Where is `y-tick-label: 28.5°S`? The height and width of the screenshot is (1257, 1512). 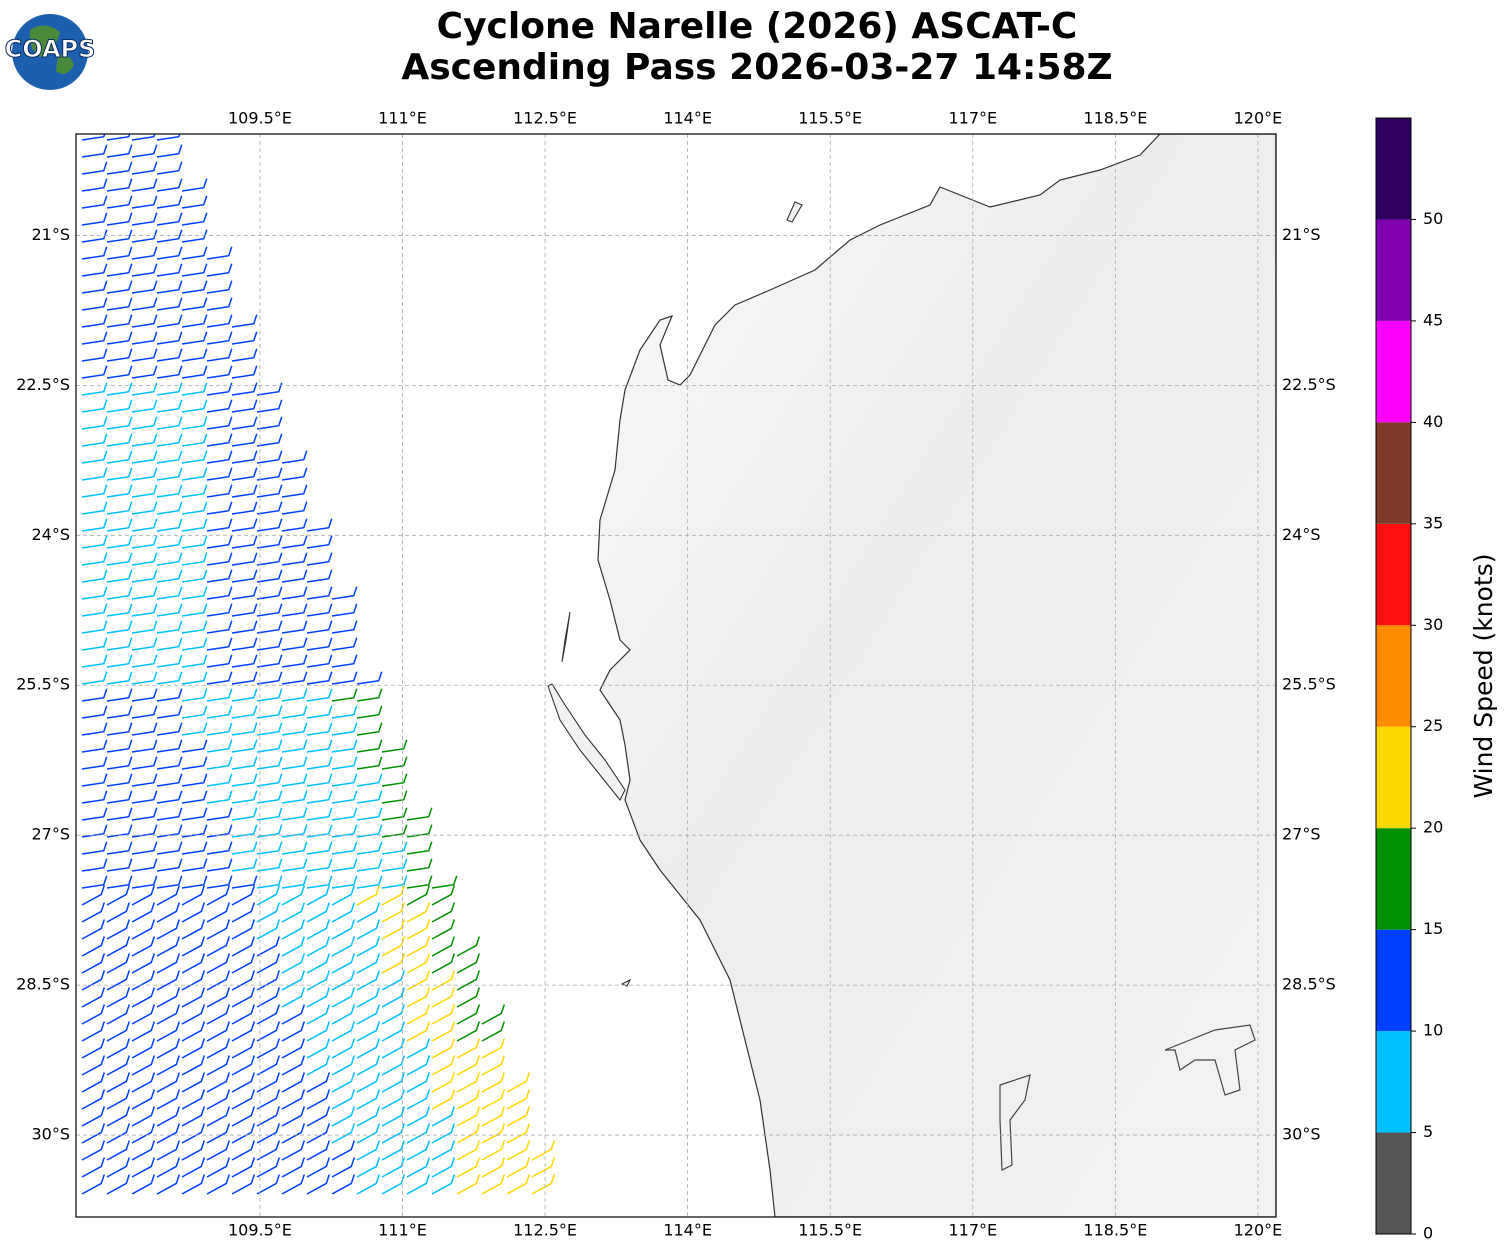
y-tick-label: 28.5°S is located at coordinates (43, 984).